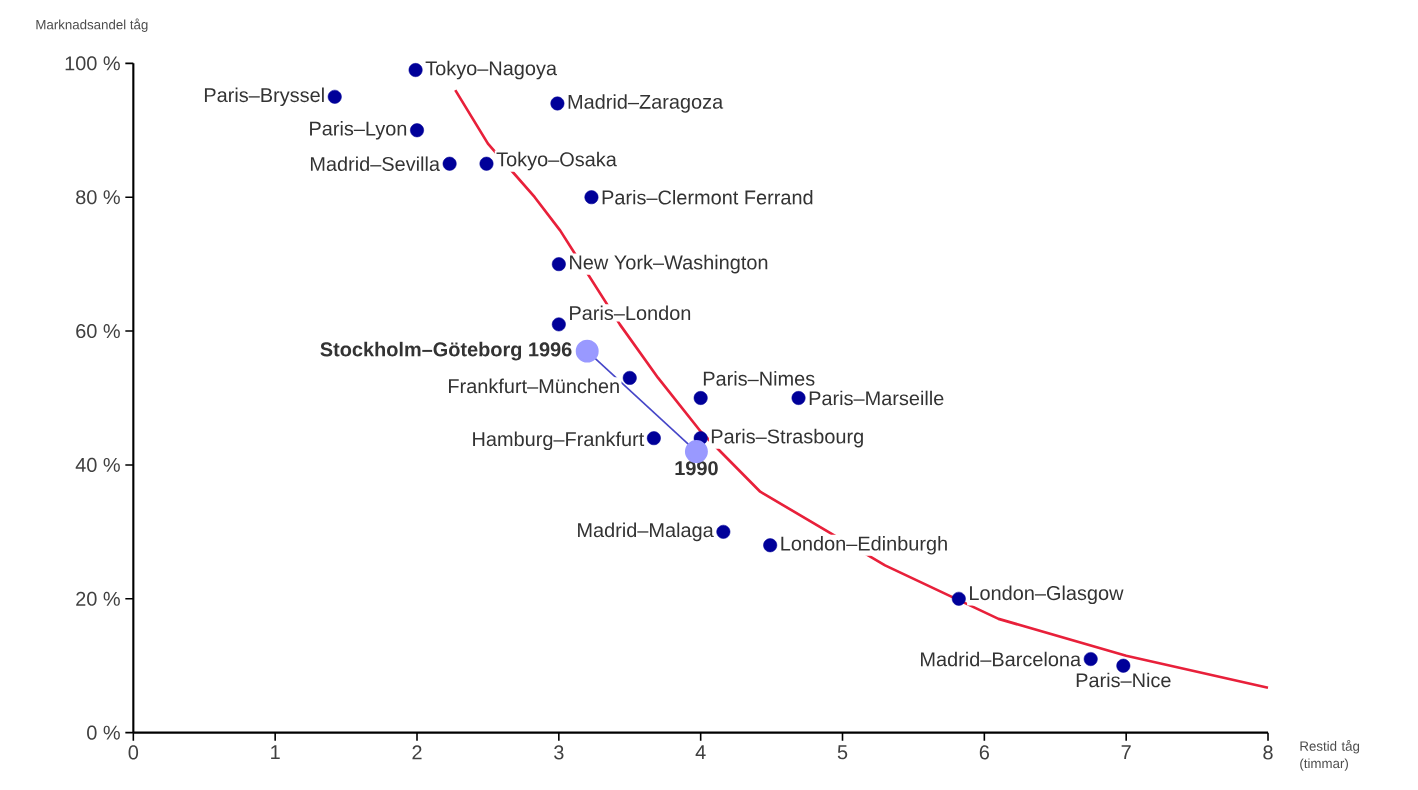 This screenshot has height=790, width=1418. I want to click on annotation: New York–Washington, so click(669, 264).